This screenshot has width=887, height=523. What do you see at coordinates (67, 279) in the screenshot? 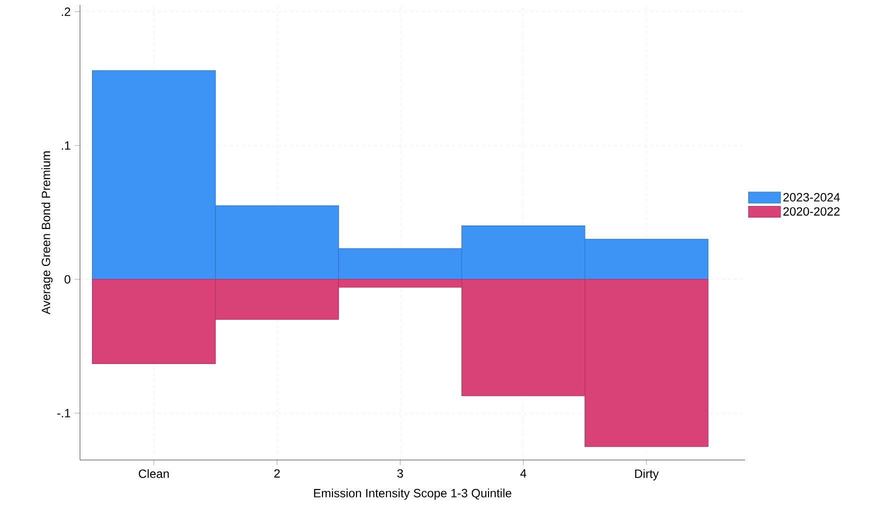
I see `y-tick-label: 0` at bounding box center [67, 279].